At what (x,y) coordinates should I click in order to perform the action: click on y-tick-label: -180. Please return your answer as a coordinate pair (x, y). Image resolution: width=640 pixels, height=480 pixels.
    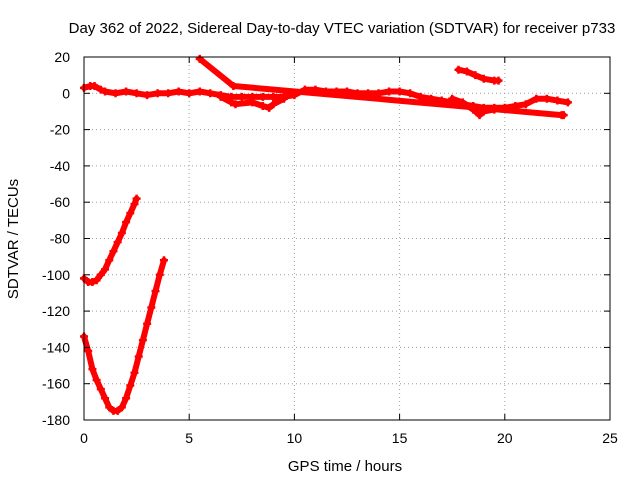
    Looking at the image, I should click on (56, 420).